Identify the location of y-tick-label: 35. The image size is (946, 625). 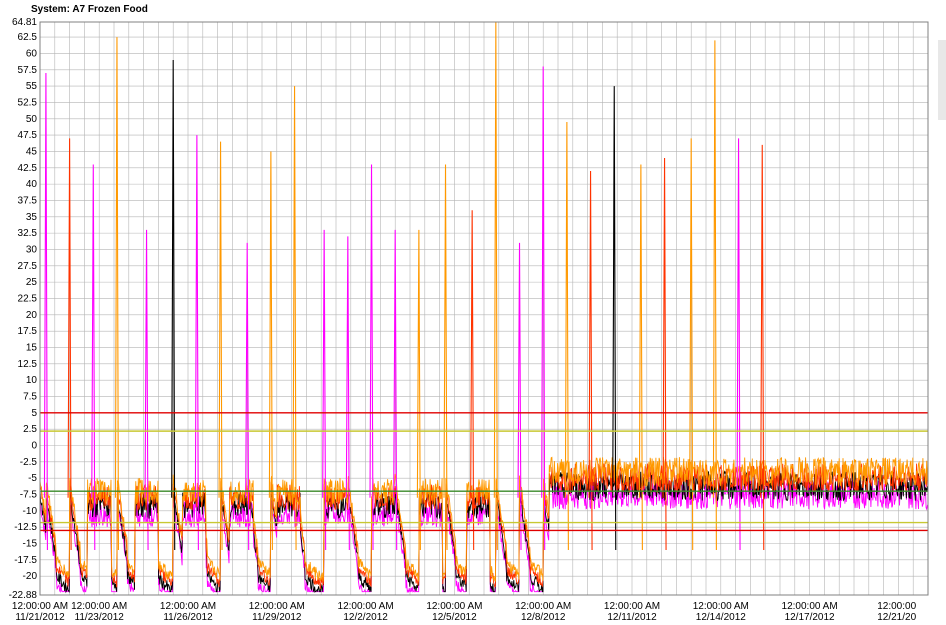
(32, 217).